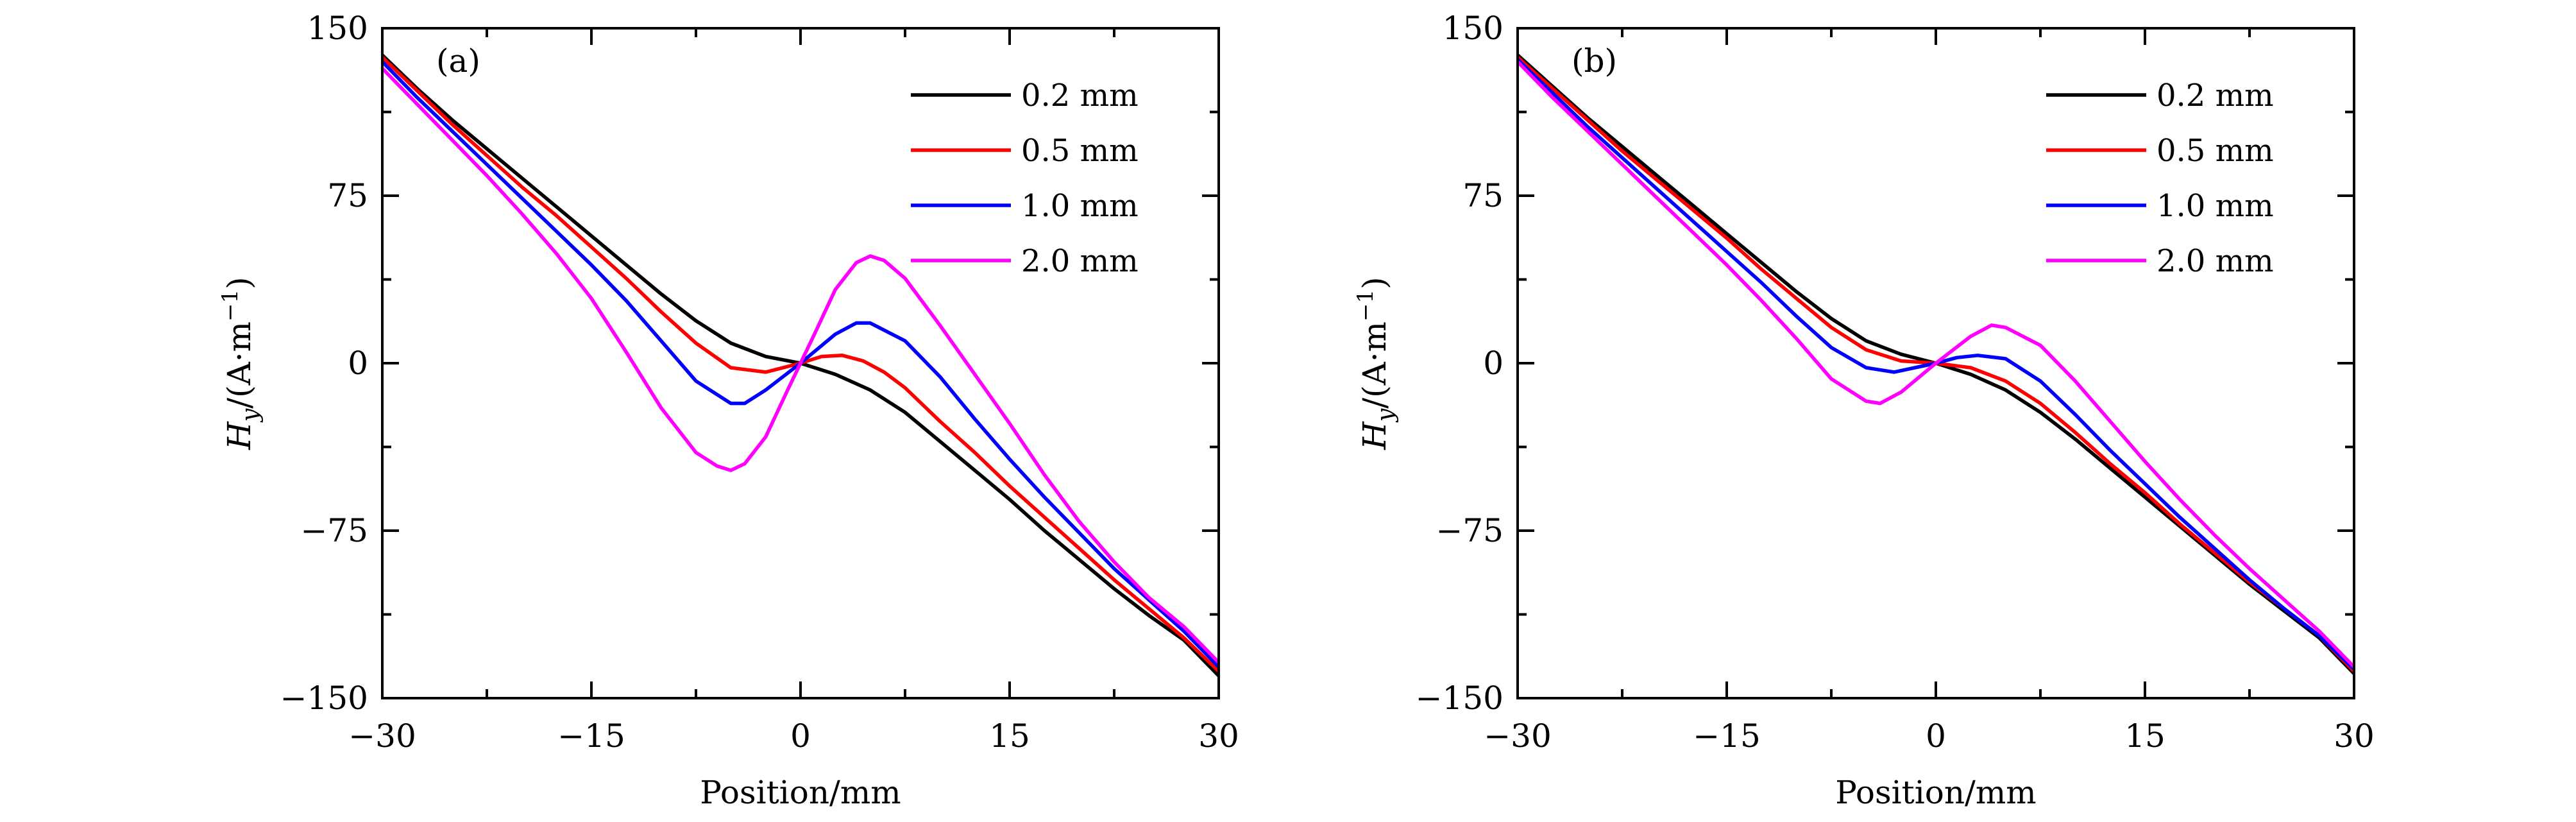 This screenshot has width=2576, height=822. What do you see at coordinates (1594, 61) in the screenshot?
I see `panel-label: (b)` at bounding box center [1594, 61].